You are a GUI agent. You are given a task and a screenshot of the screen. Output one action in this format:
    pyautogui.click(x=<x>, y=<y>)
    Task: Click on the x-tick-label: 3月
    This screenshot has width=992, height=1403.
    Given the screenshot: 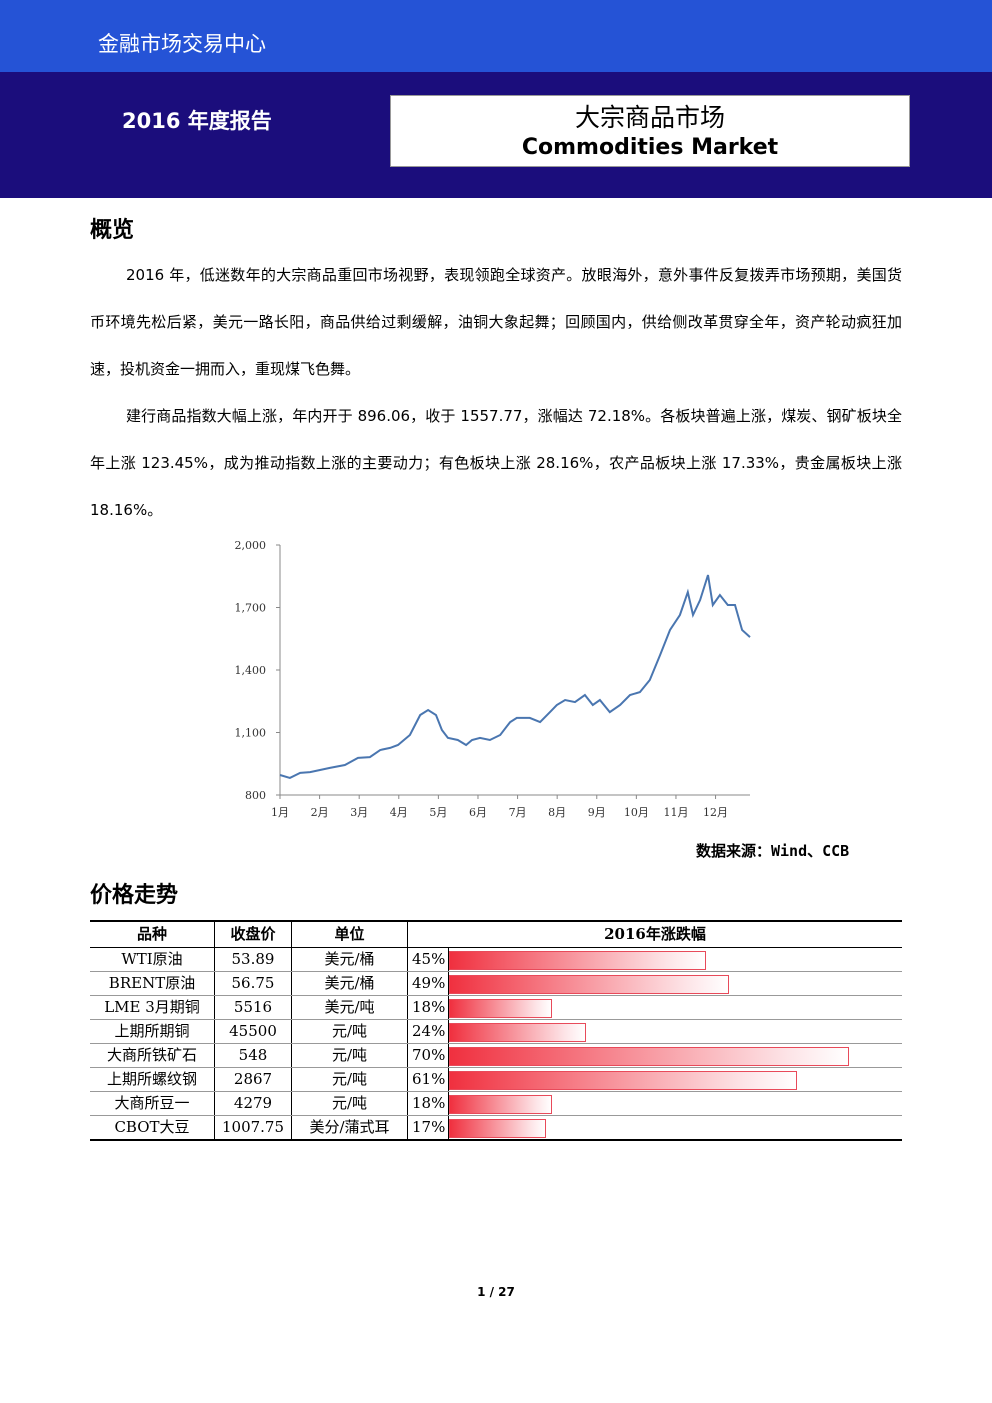 What is the action you would take?
    pyautogui.click(x=359, y=812)
    